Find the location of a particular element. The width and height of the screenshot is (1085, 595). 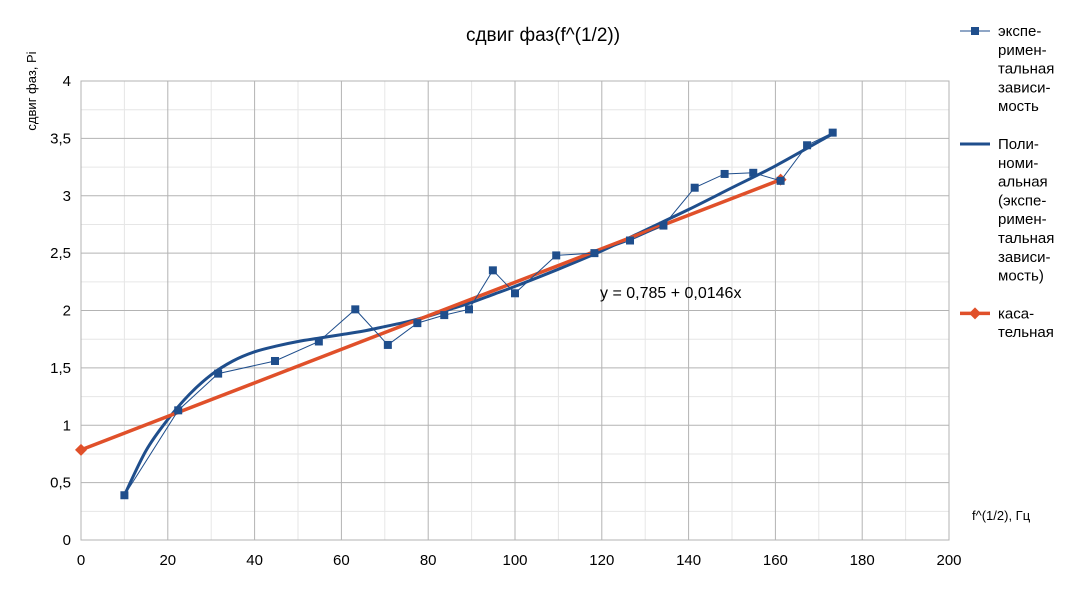

x-tick-label: 0 is located at coordinates (81, 560).